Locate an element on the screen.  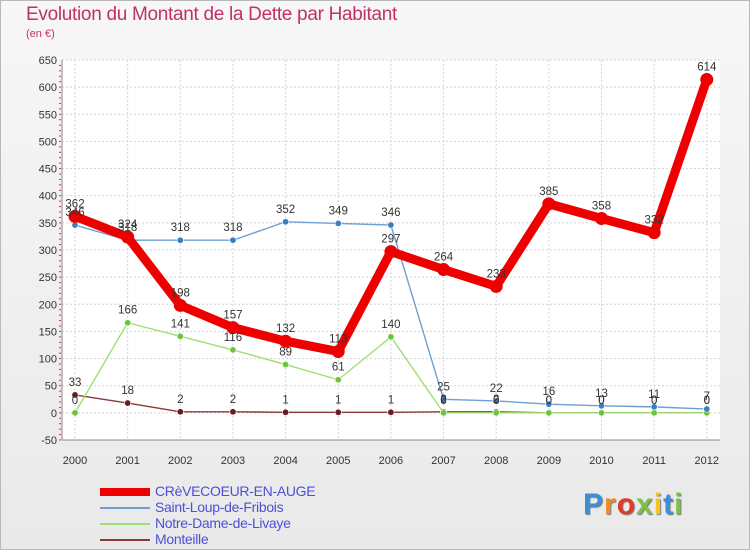
x-tick-label: 2011 is located at coordinates (654, 461).